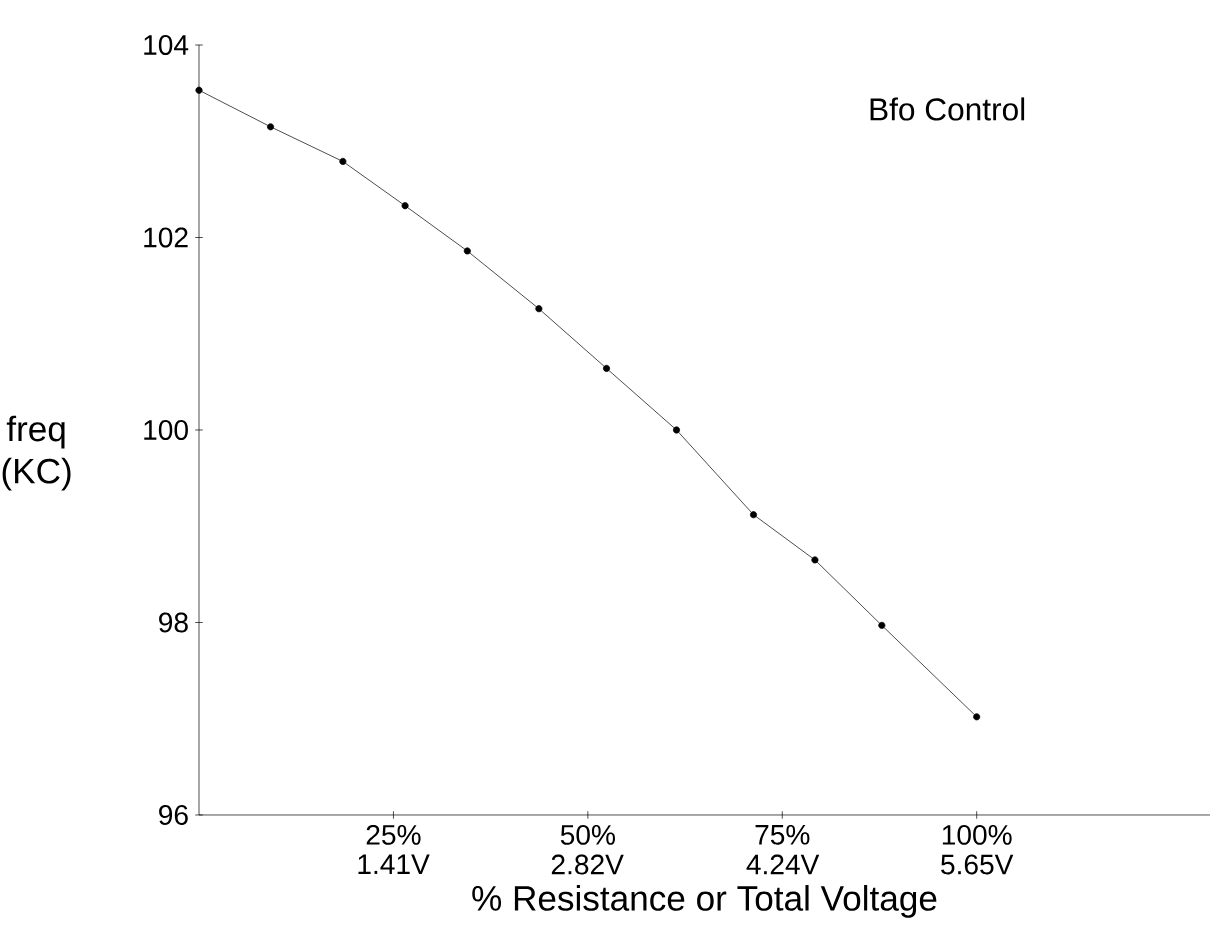  Describe the element at coordinates (393, 834) in the screenshot. I see `x-tick-label: 25%` at that location.